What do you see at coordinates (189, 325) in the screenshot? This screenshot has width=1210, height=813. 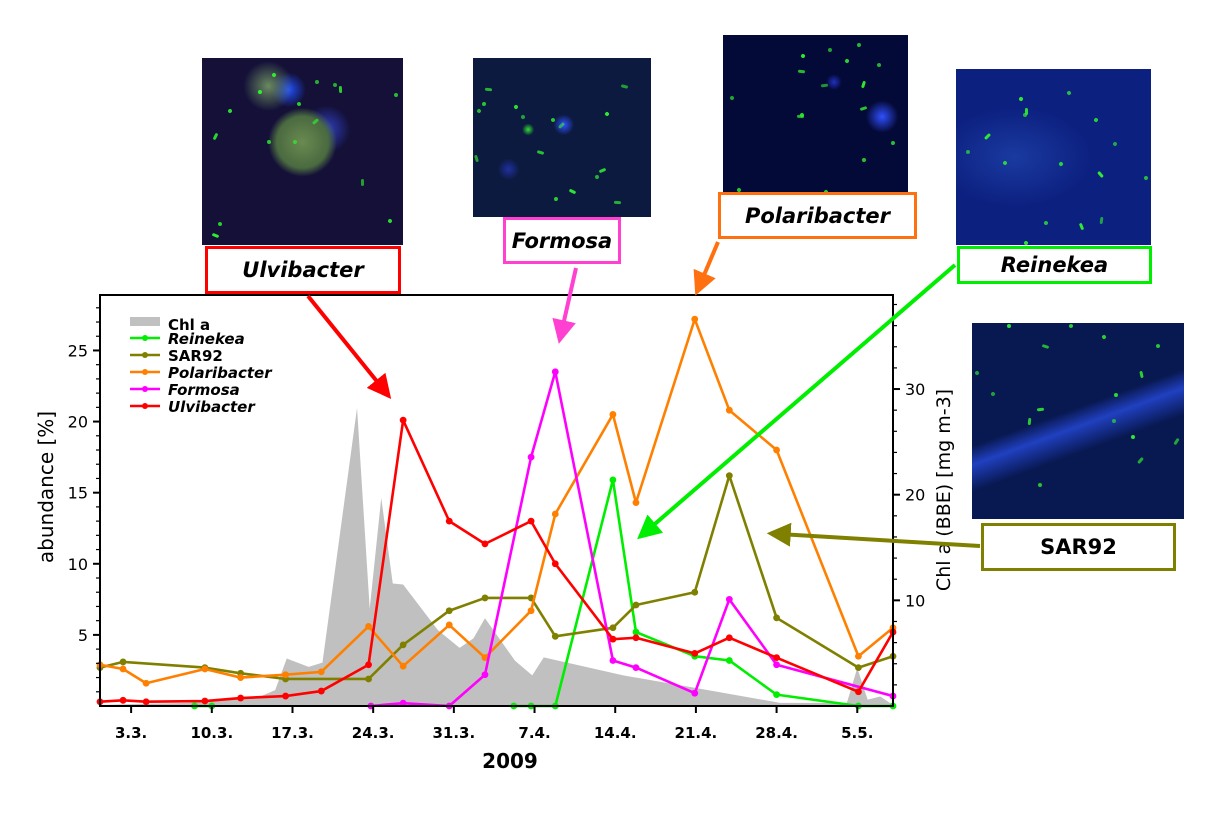 I see `legend-label: Chl a` at bounding box center [189, 325].